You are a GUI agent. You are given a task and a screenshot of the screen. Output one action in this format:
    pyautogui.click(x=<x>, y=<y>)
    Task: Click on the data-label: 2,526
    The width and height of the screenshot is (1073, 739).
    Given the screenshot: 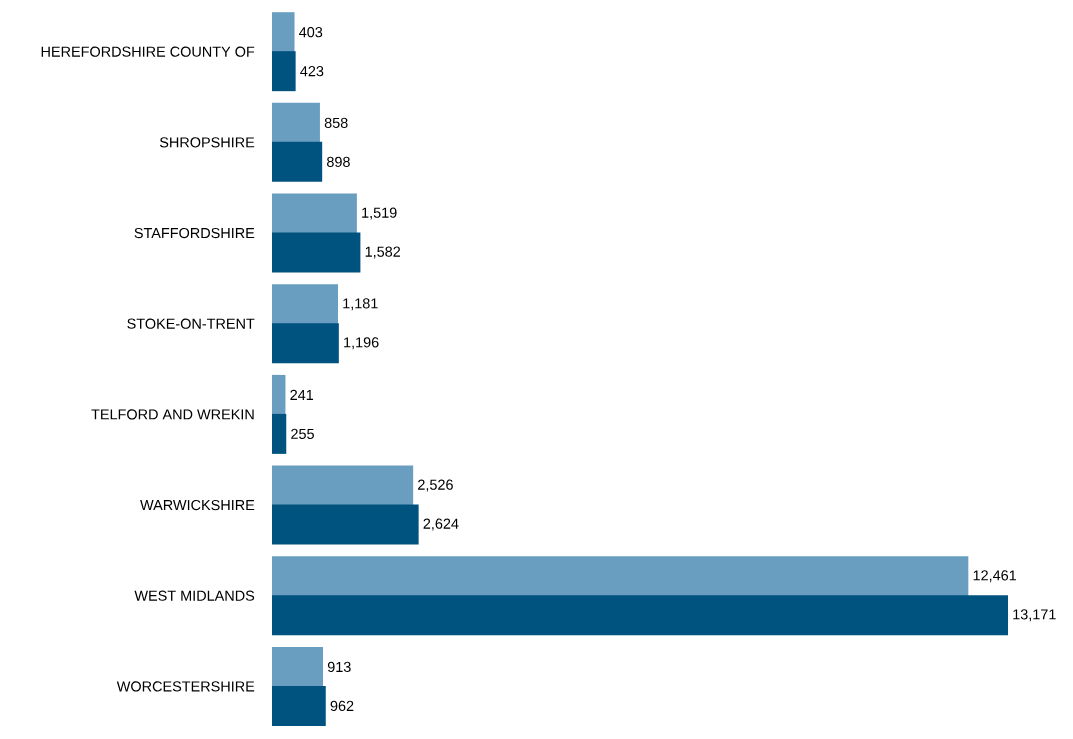 What is the action you would take?
    pyautogui.click(x=435, y=485)
    